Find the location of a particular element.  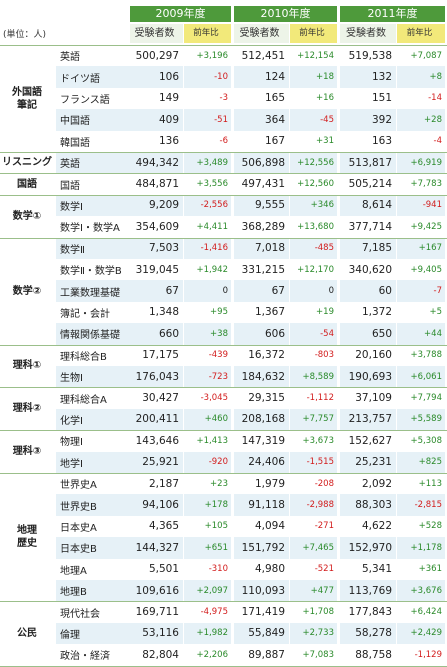

subject-cell: 中国語 is located at coordinates (93, 120).